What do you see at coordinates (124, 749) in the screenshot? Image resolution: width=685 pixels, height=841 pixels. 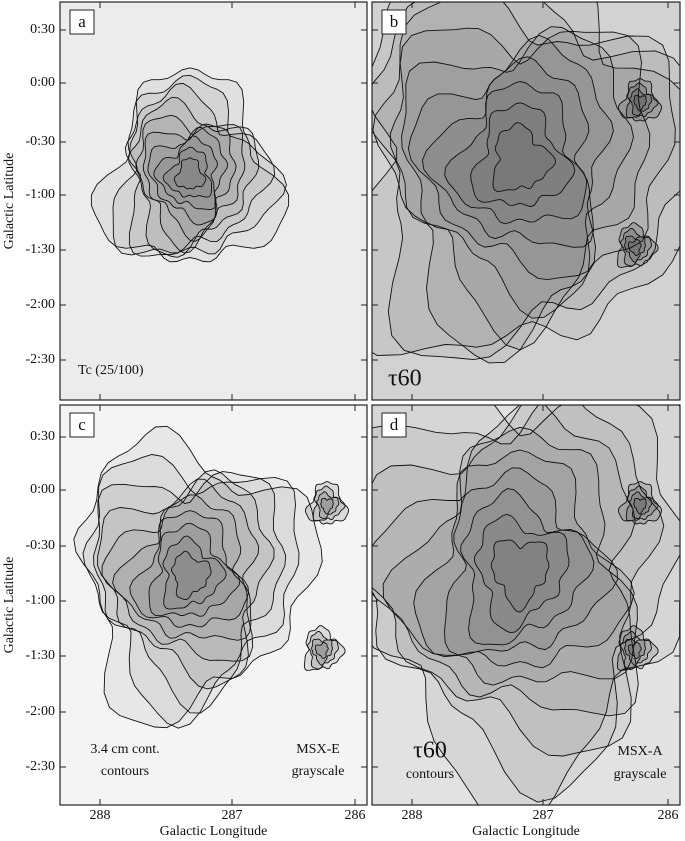 I see `annotation: 3.4 cm cont.` at bounding box center [124, 749].